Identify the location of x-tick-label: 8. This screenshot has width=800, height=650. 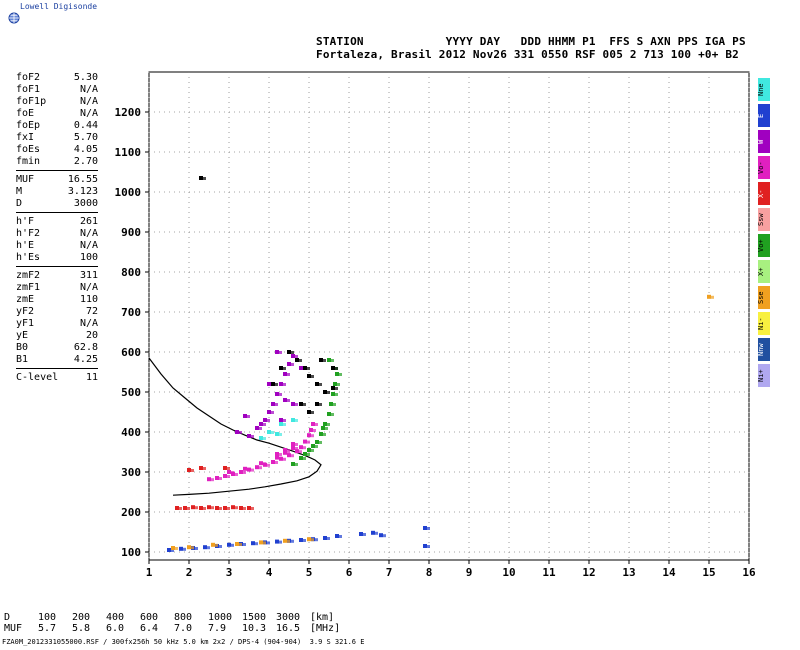
(429, 572).